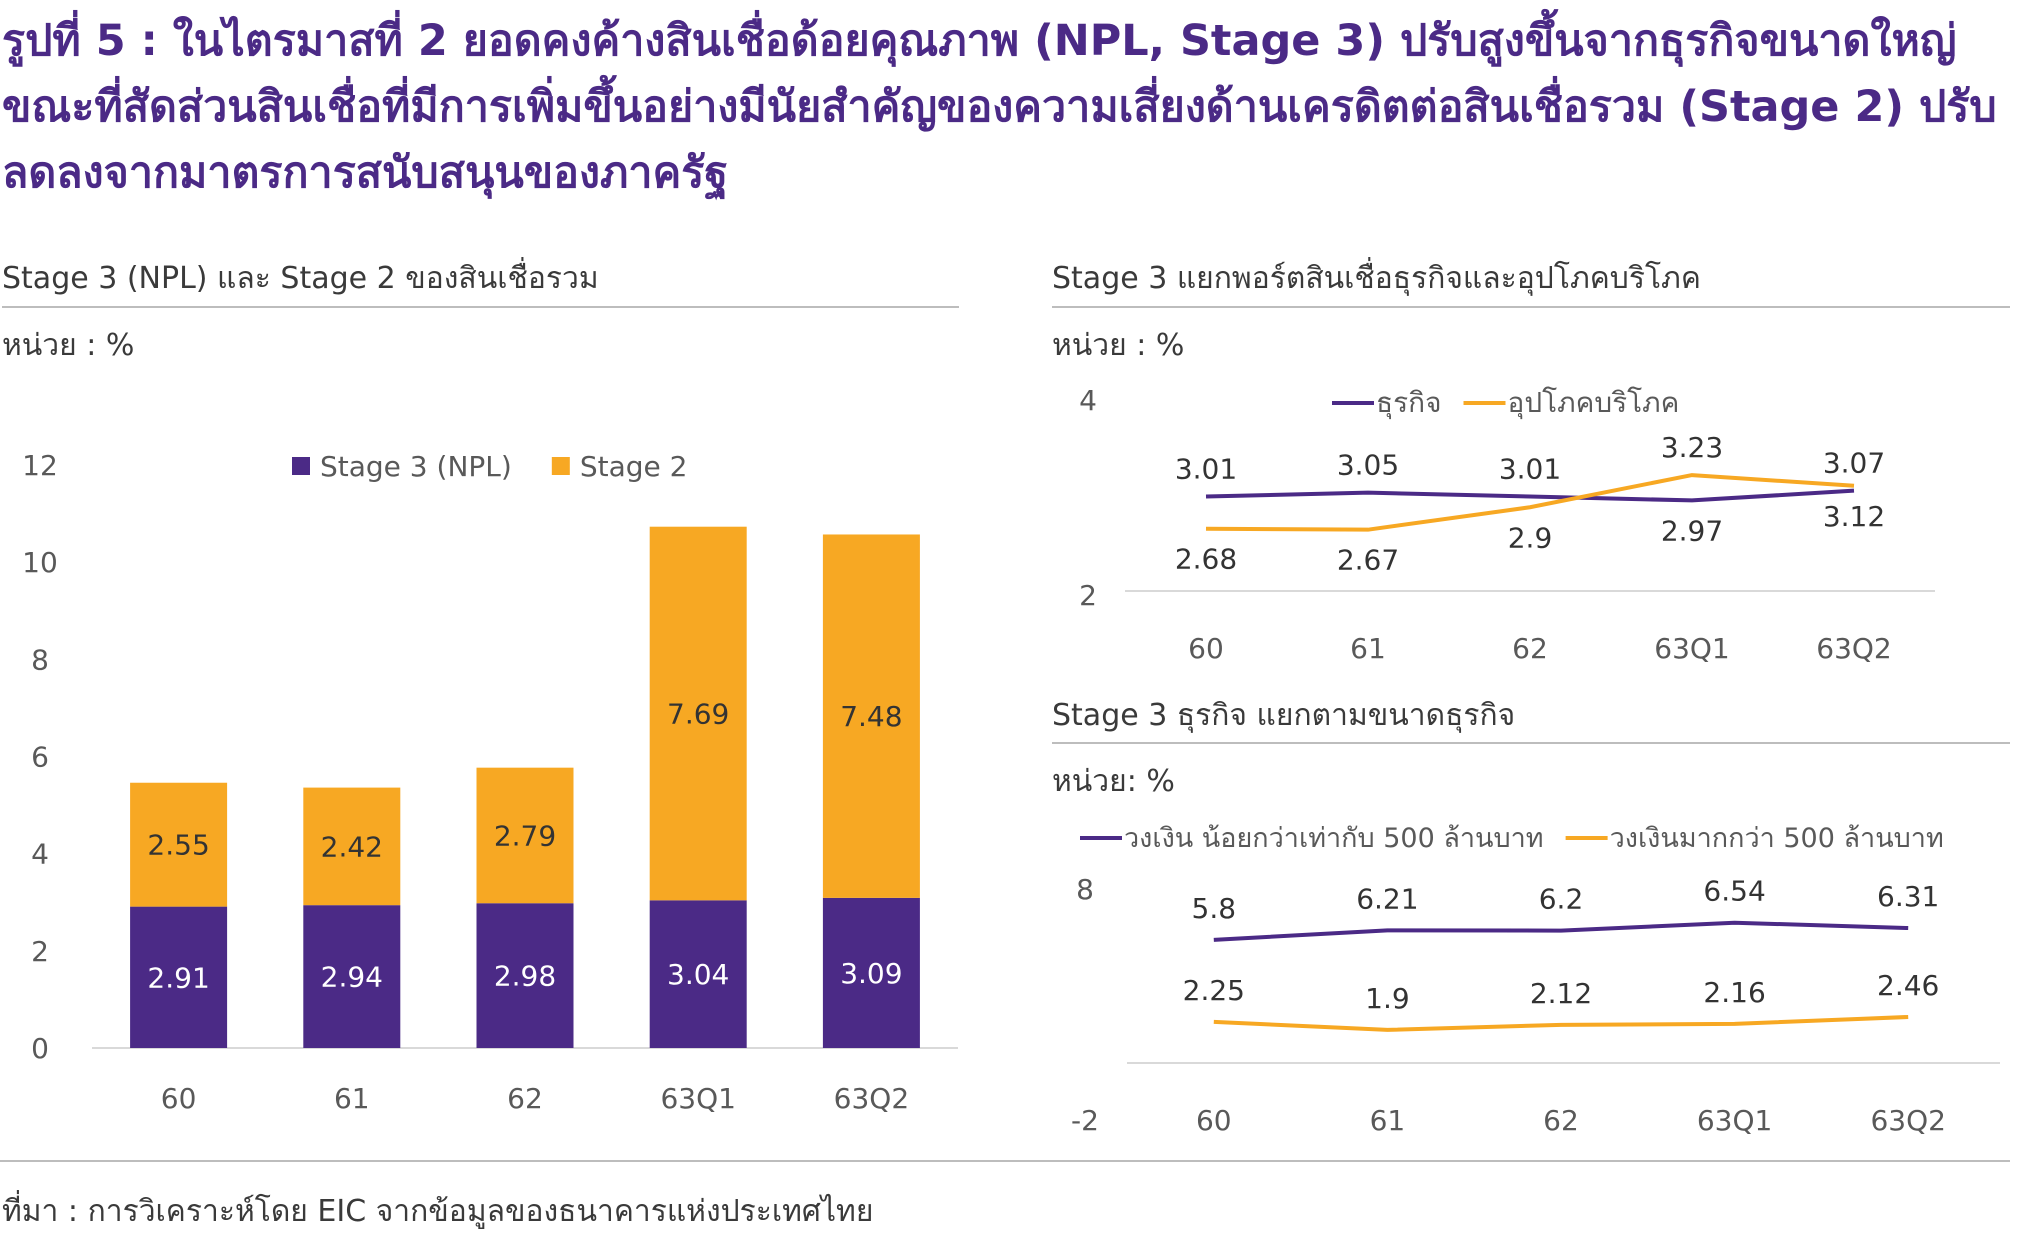  Describe the element at coordinates (634, 466) in the screenshot. I see `legend-label: Stage 2` at that location.